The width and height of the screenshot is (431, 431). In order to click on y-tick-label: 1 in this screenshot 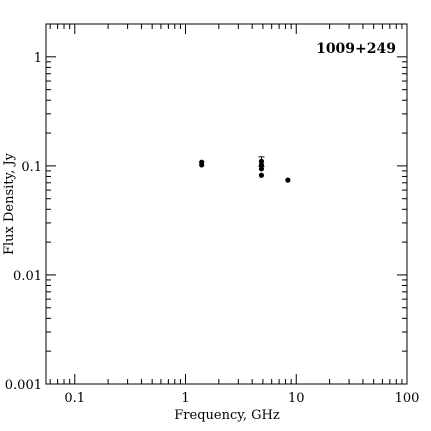, I will do `click(38, 58)`.